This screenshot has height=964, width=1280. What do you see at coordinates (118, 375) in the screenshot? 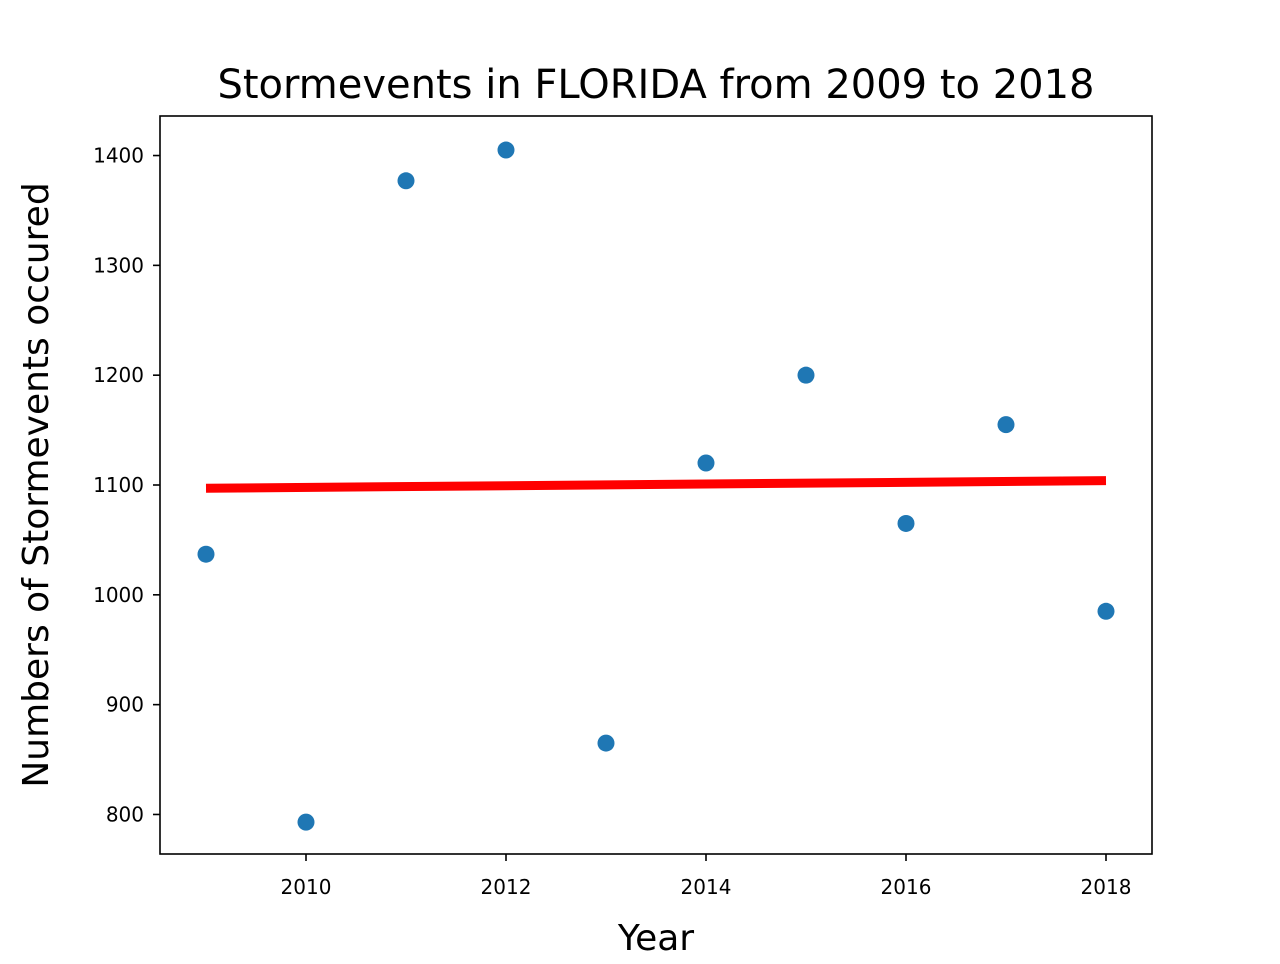
I see `y-tick-label: 1200` at bounding box center [118, 375].